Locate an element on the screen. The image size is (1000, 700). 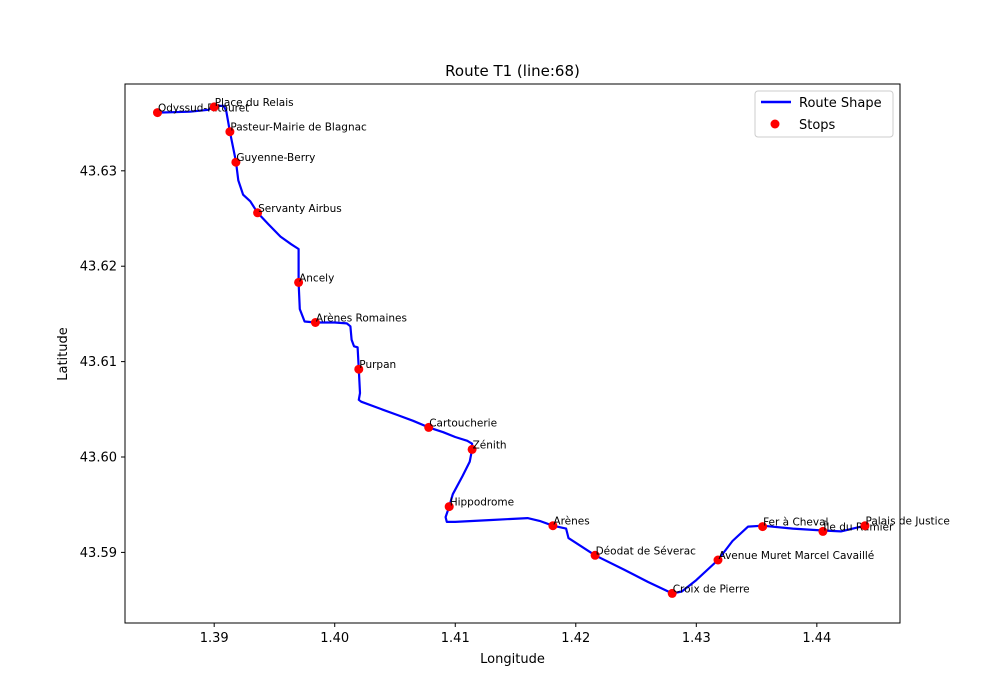
stop-label: Déodat de Séverac is located at coordinates (646, 551).